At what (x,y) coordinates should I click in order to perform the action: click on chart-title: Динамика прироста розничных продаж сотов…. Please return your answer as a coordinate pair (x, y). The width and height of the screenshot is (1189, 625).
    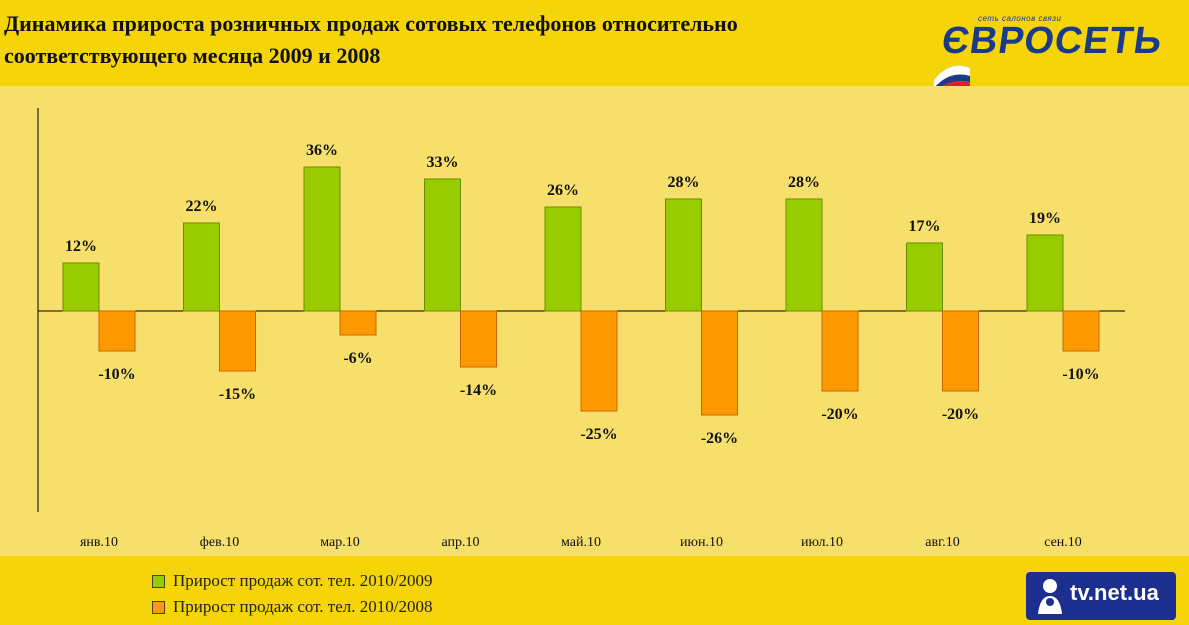
    Looking at the image, I should click on (454, 40).